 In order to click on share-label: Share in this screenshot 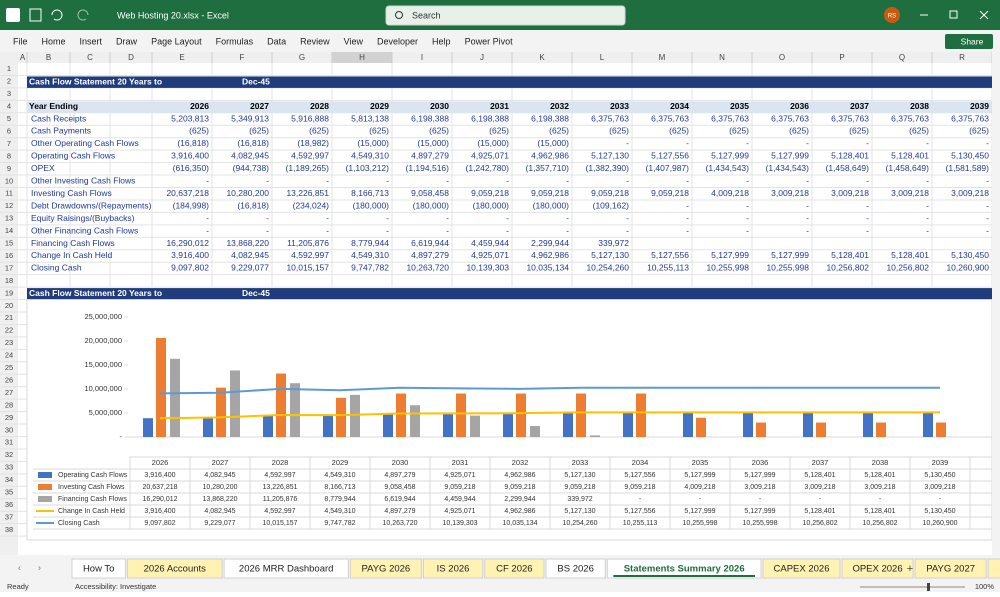, I will do `click(972, 41)`.